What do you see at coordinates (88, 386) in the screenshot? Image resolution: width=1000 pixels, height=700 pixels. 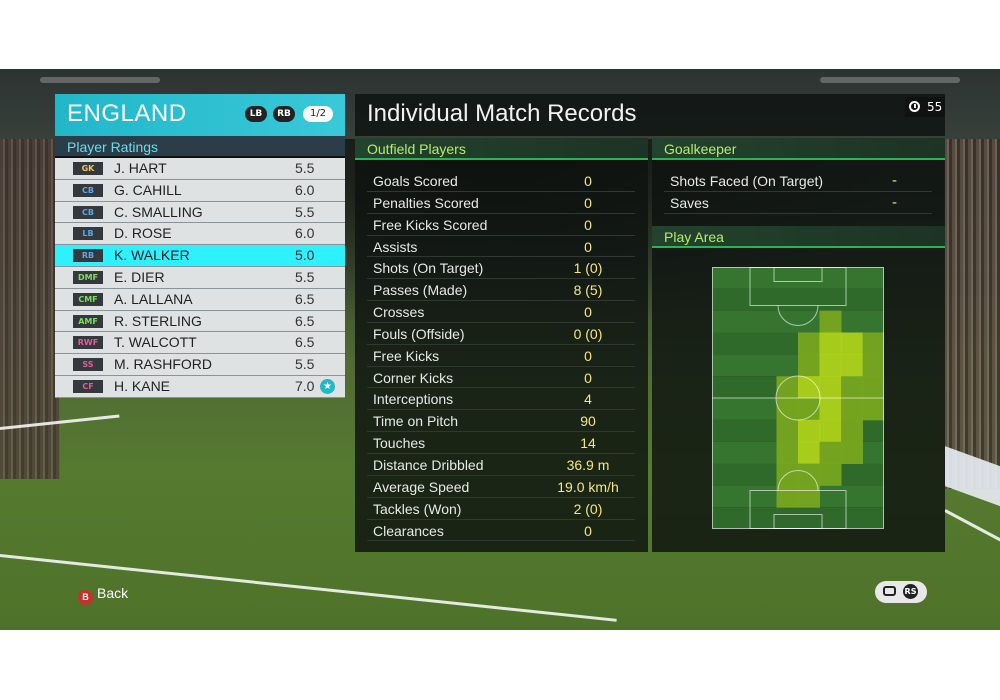 I see `position-badge: CF` at bounding box center [88, 386].